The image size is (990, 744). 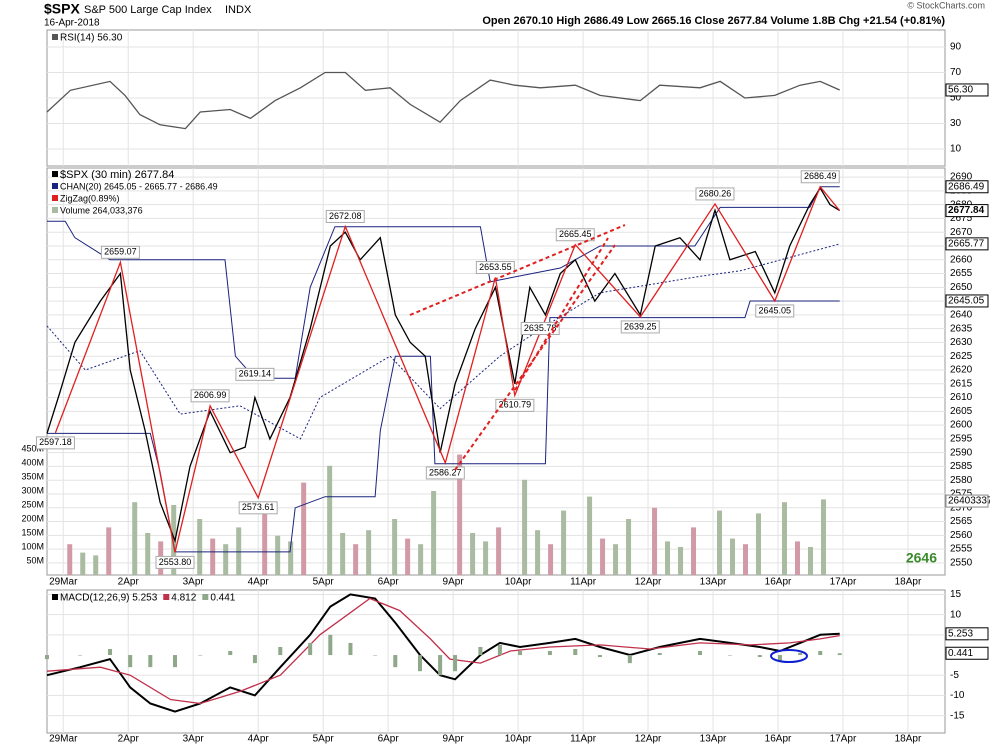 I want to click on y-tick-label: 2590, so click(x=961, y=452).